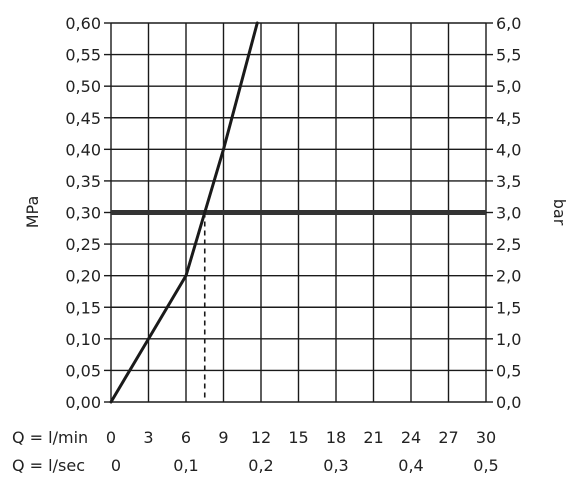 The width and height of the screenshot is (575, 495). I want to click on y-tick-label: 0,10, so click(83, 339).